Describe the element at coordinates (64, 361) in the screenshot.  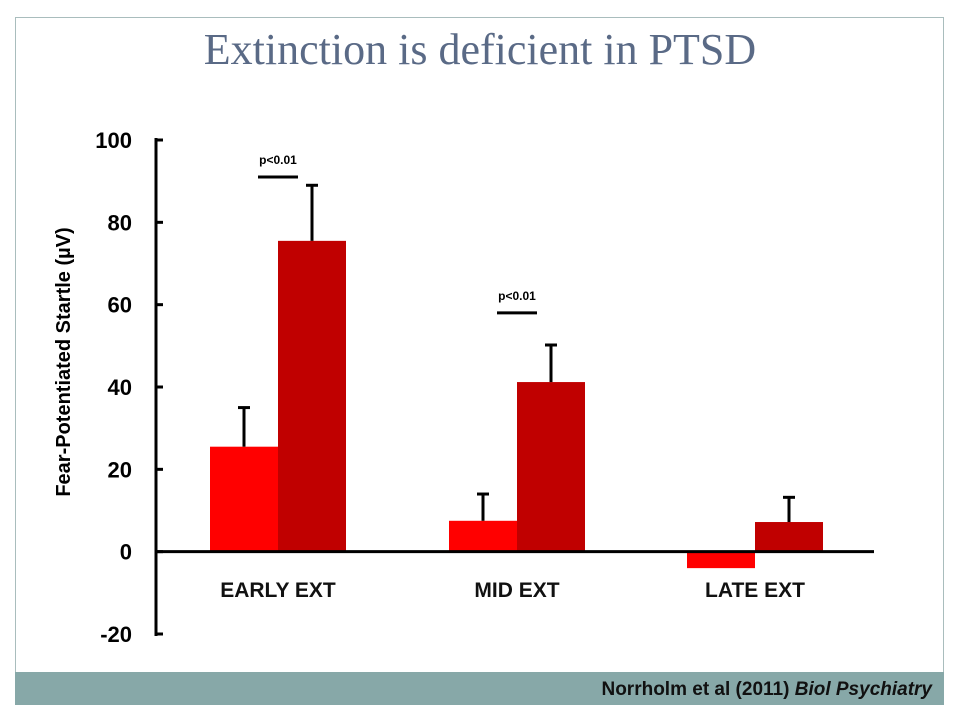
I see `y-axis-title: Fear-Potentiated Startle (µV)` at that location.